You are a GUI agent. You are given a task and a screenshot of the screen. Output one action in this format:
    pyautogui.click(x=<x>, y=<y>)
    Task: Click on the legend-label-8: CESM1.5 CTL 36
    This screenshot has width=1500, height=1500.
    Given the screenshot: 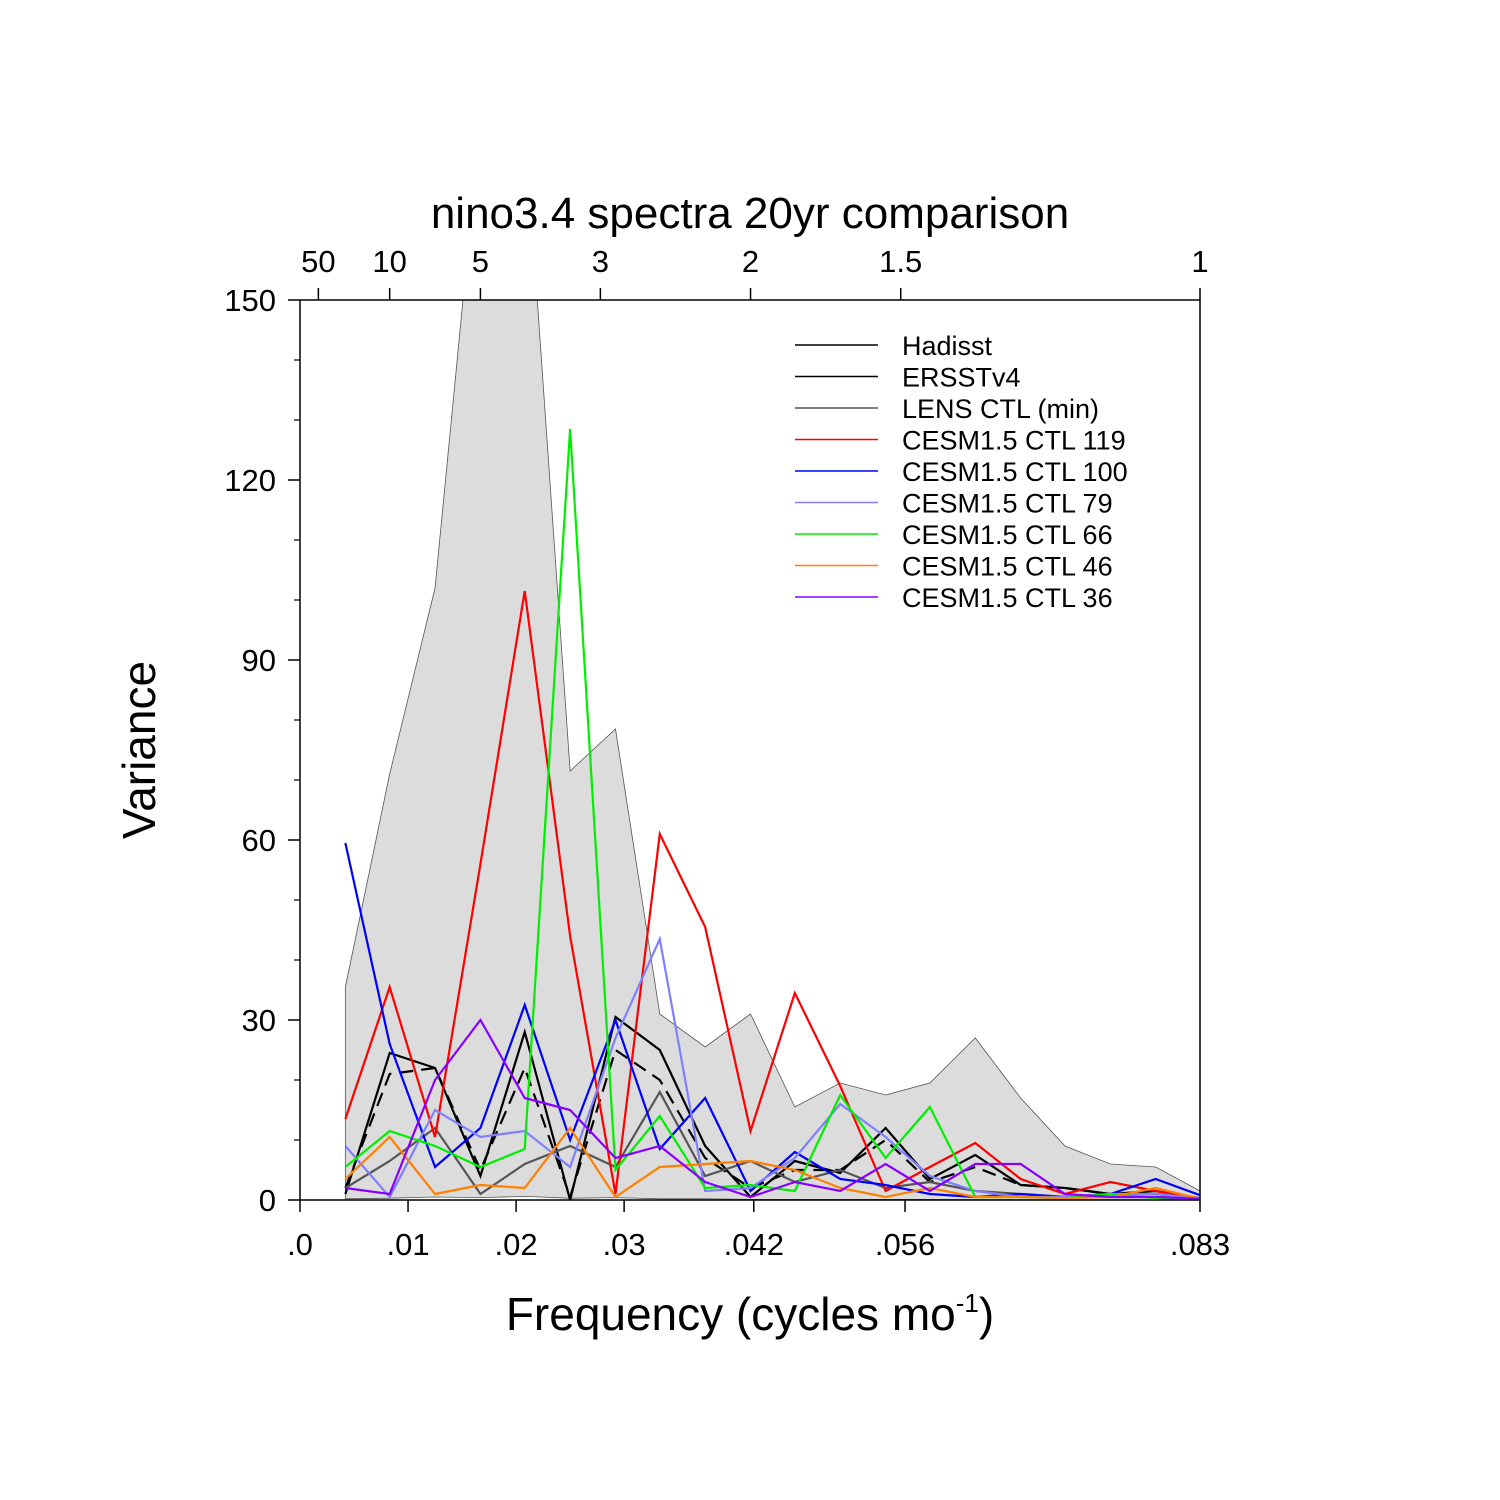 What is the action you would take?
    pyautogui.click(x=1007, y=598)
    